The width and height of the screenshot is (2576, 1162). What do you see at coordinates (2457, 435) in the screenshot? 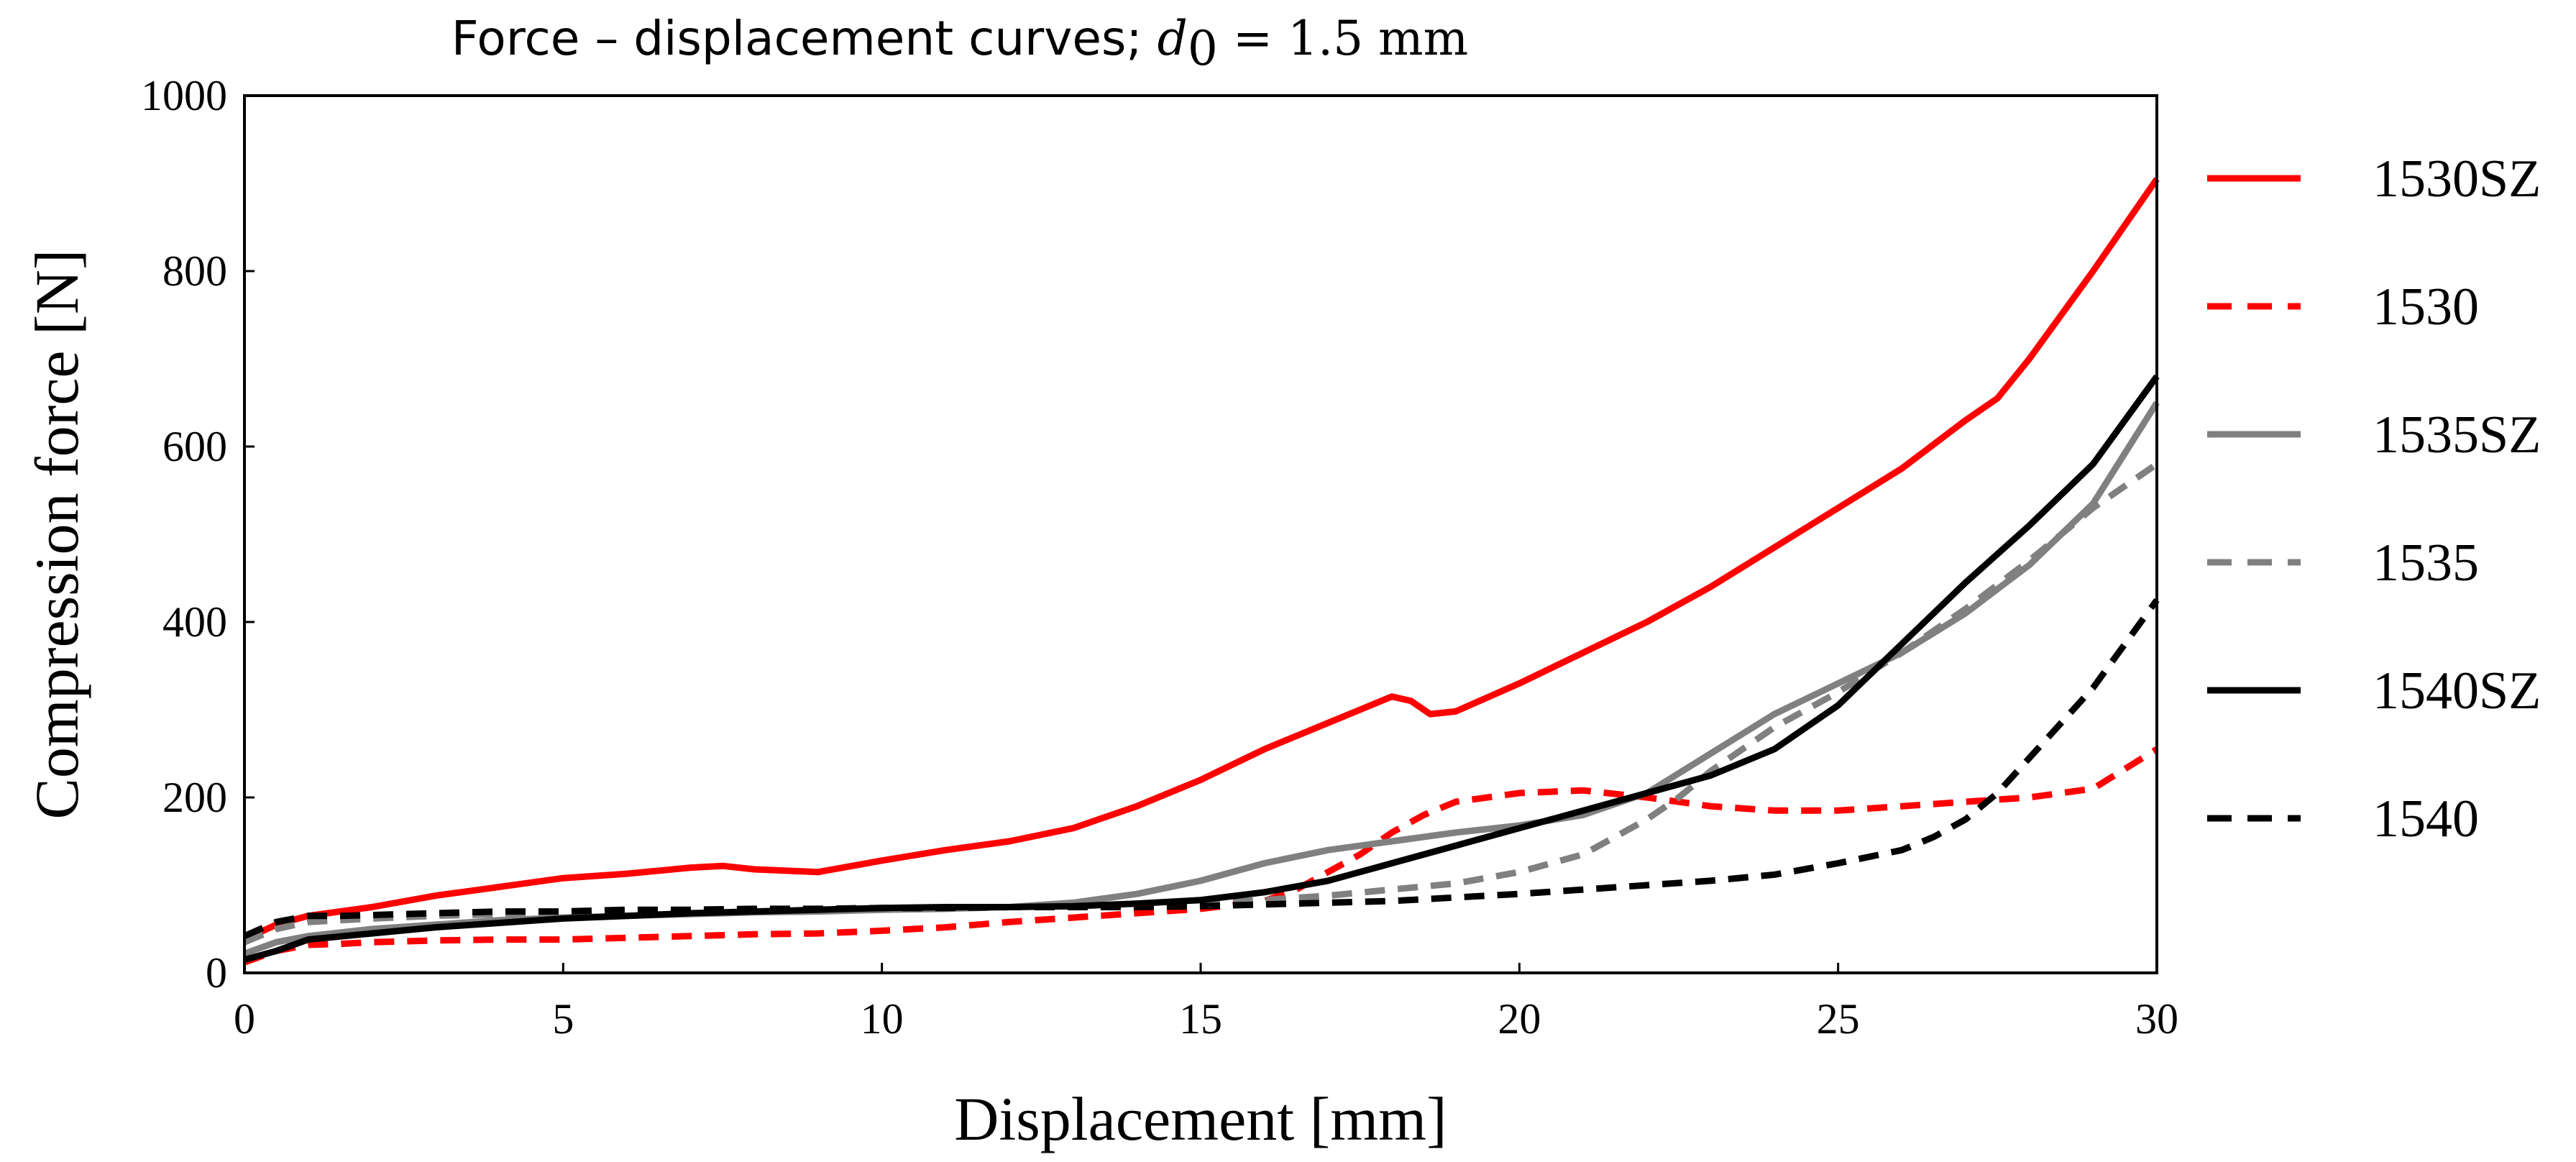
I see `legend-label-1535SZ: 1535SZ` at bounding box center [2457, 435].